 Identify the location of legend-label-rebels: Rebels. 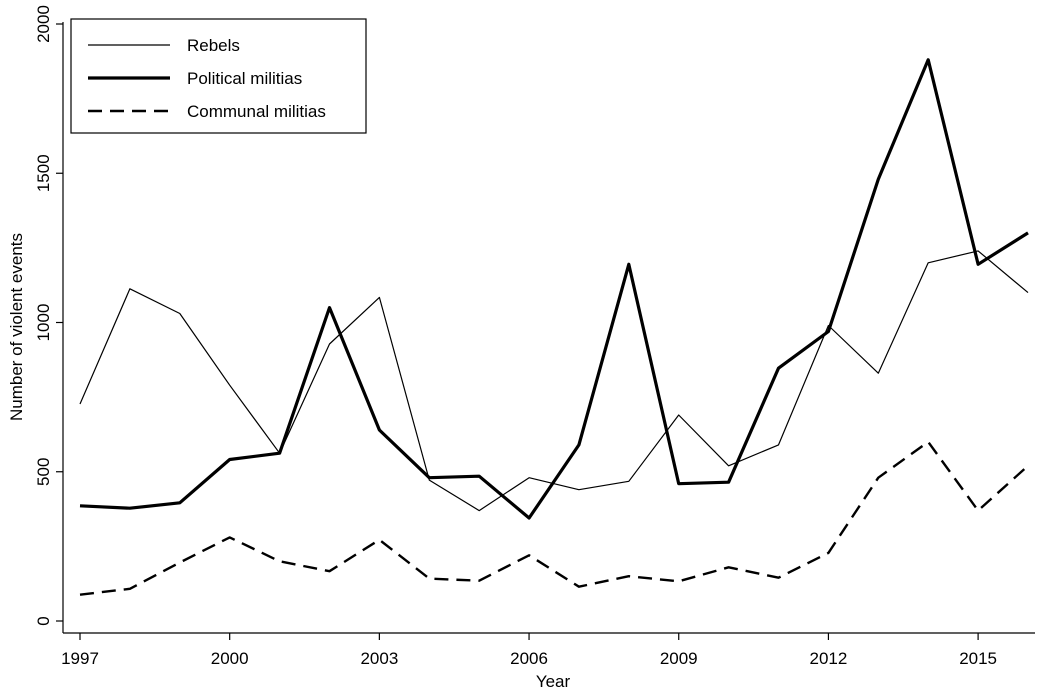
(213, 45).